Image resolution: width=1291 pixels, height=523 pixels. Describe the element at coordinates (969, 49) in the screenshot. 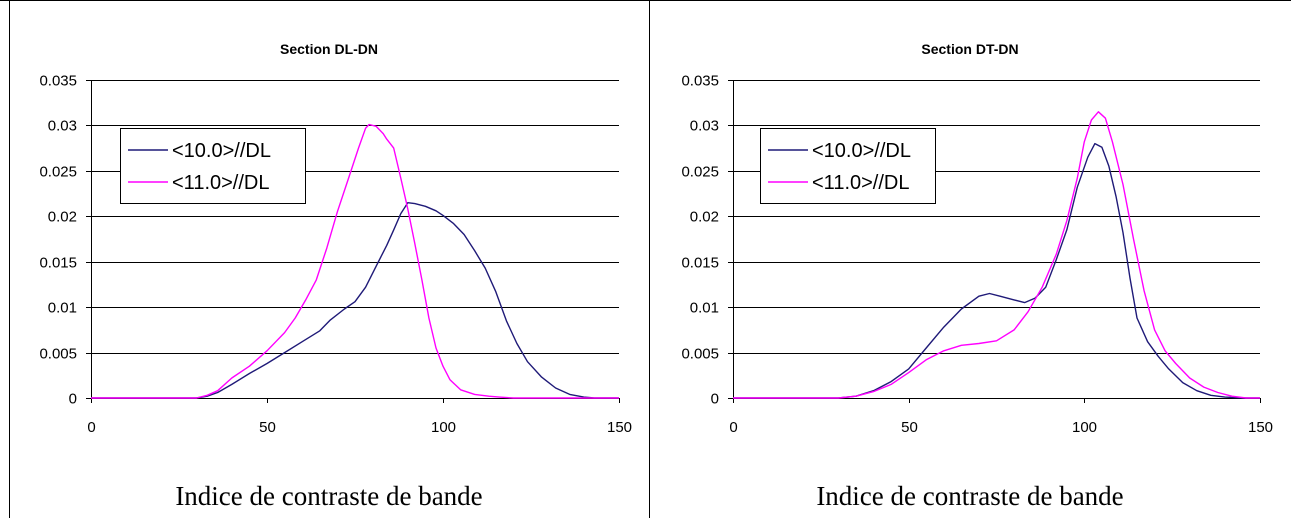

I see `chart-title: Section DT-DN` at that location.